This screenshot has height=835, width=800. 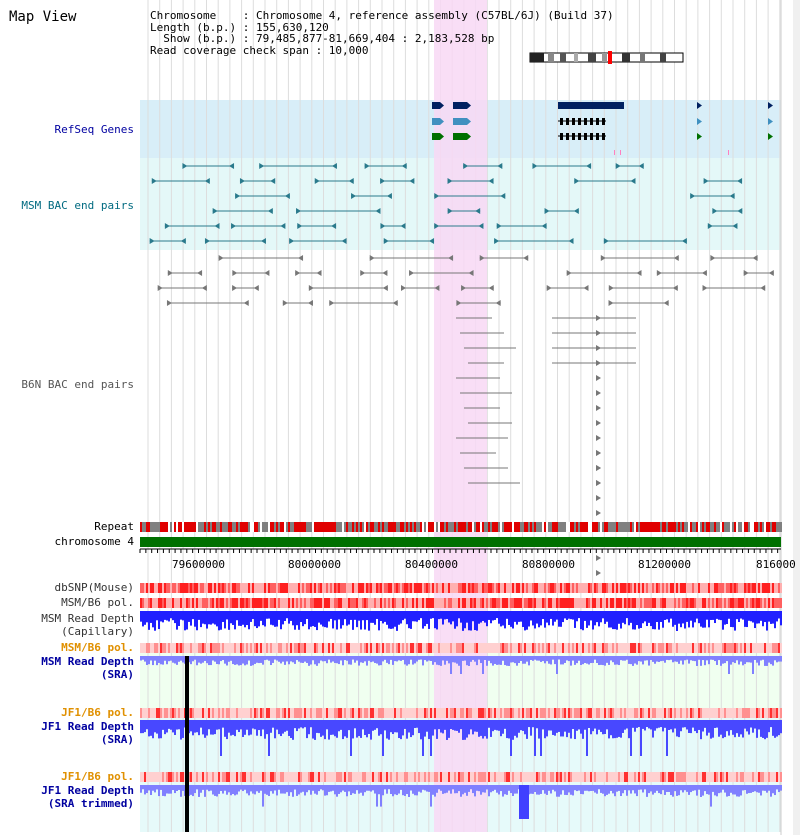 What do you see at coordinates (94, 129) in the screenshot?
I see `track-label-refseq: RefSeq Genes` at bounding box center [94, 129].